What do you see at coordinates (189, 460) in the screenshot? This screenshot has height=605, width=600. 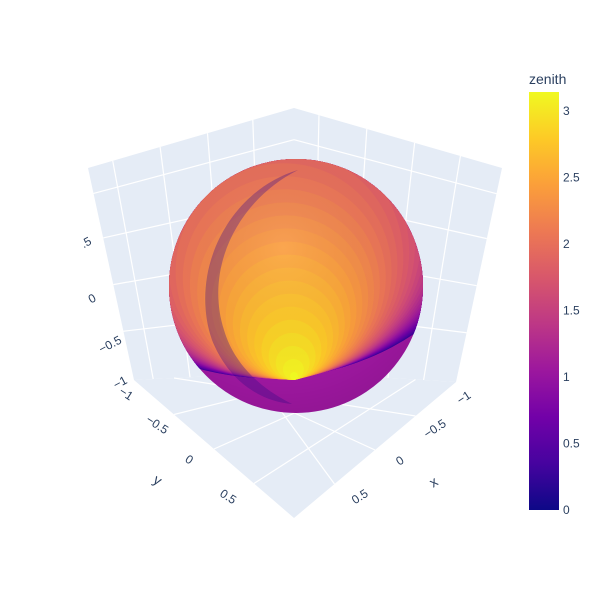 I see `y-tick-label: 0` at bounding box center [189, 460].